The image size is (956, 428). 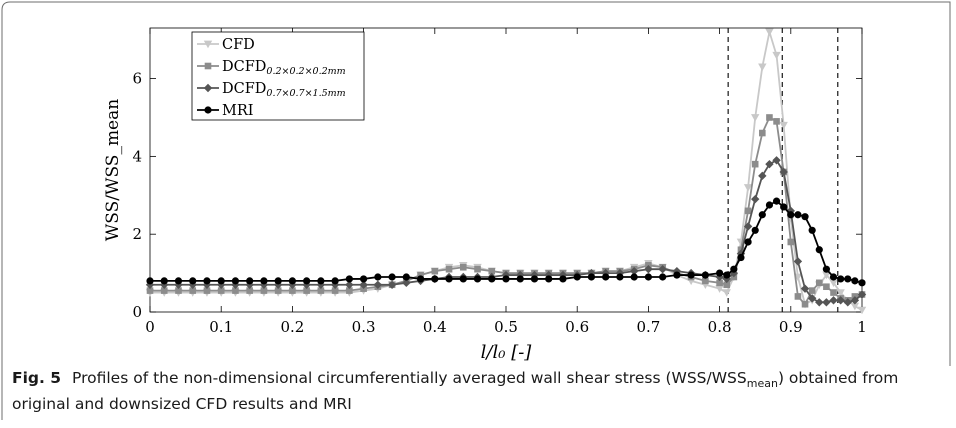 What do you see at coordinates (435, 327) in the screenshot?
I see `x-tick-label: 0.4` at bounding box center [435, 327].